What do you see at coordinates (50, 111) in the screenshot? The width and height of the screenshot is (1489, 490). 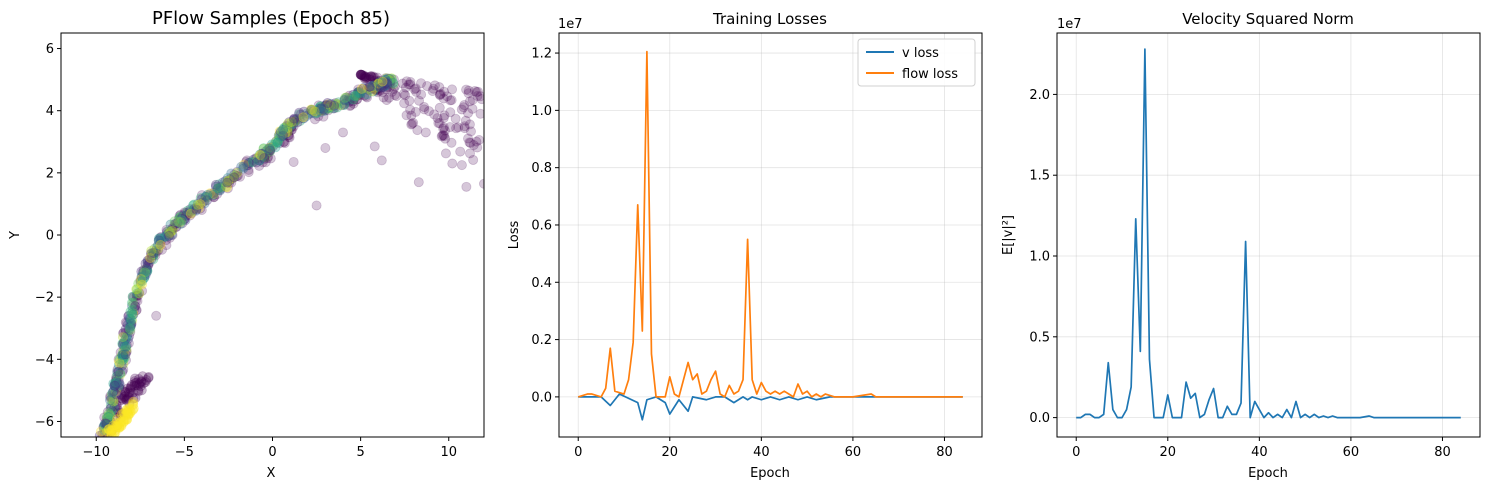 I see `y-tick-label: 4` at bounding box center [50, 111].